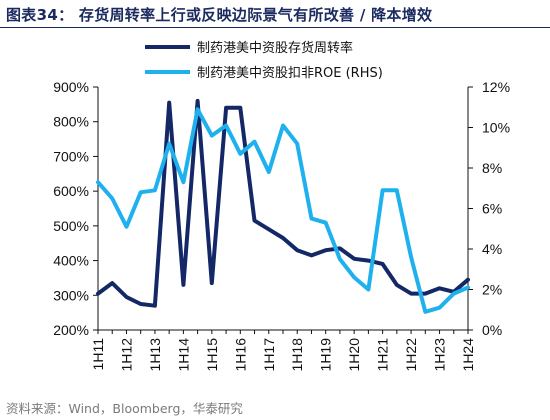  Describe the element at coordinates (71, 191) in the screenshot. I see `left-tick-label: 600%` at that location.